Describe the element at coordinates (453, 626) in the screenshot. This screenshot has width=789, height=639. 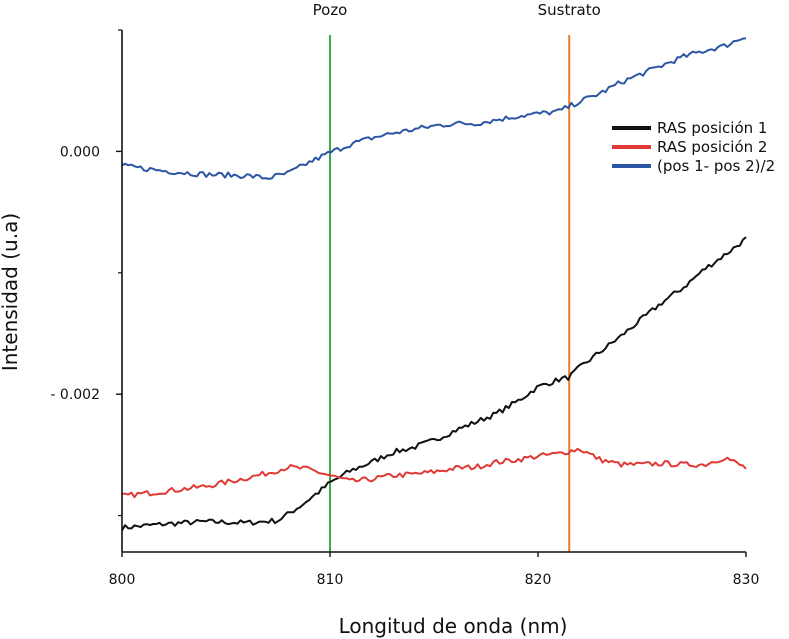
I see `x-axis-title: Longitud de onda (nm)` at that location.